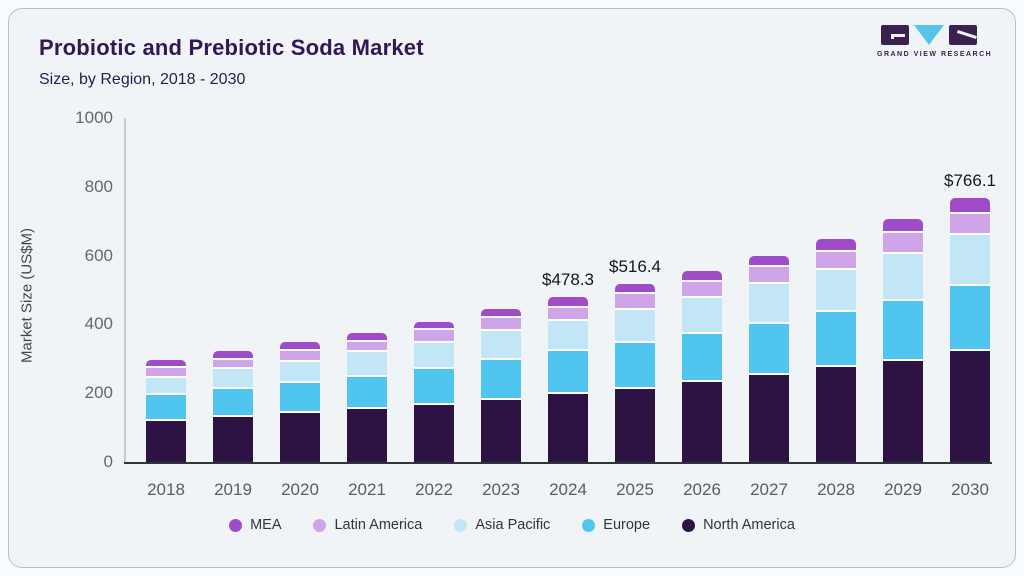  I want to click on segment-north-america-2026, so click(702, 421).